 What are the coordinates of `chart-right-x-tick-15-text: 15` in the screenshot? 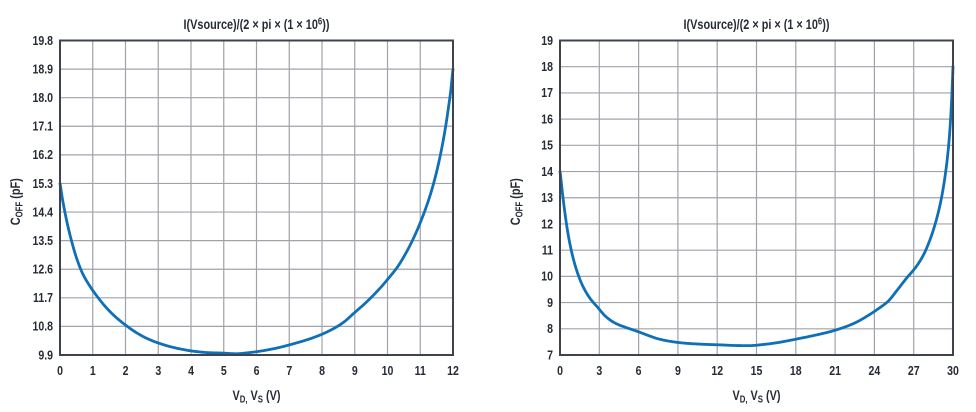 It's located at (757, 370).